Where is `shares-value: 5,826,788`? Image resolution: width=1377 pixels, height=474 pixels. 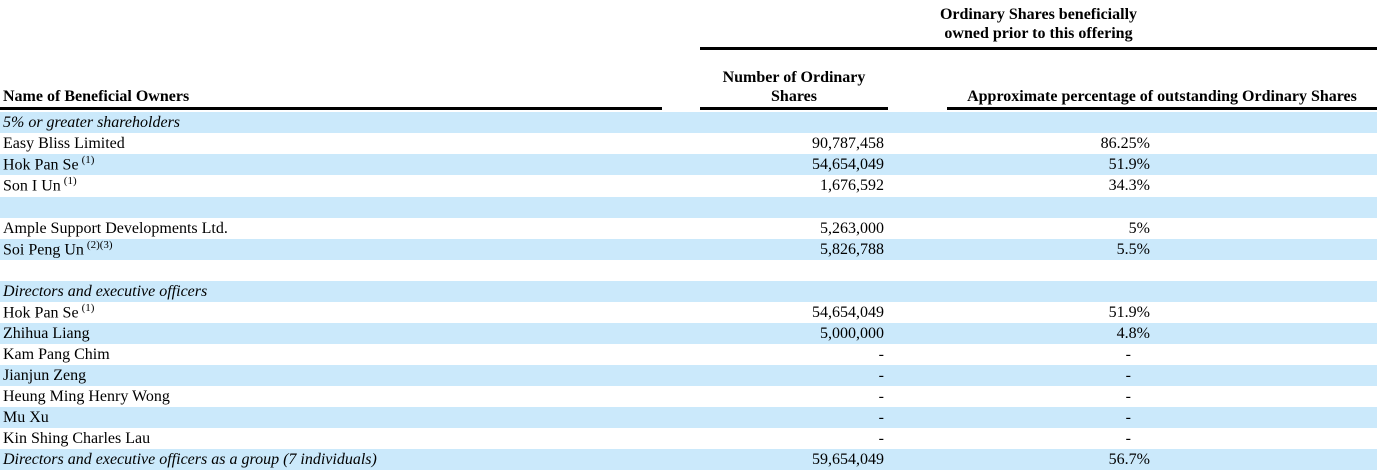 shares-value: 5,826,788 is located at coordinates (852, 249).